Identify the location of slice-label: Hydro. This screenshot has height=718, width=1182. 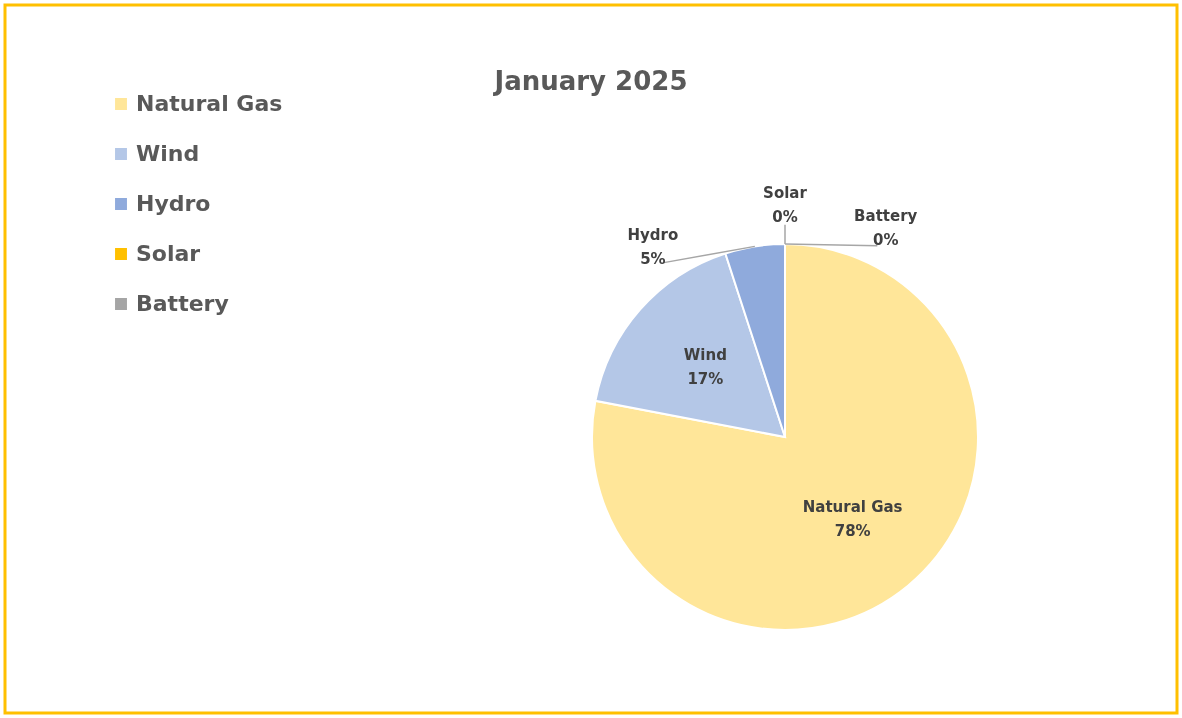
(653, 234).